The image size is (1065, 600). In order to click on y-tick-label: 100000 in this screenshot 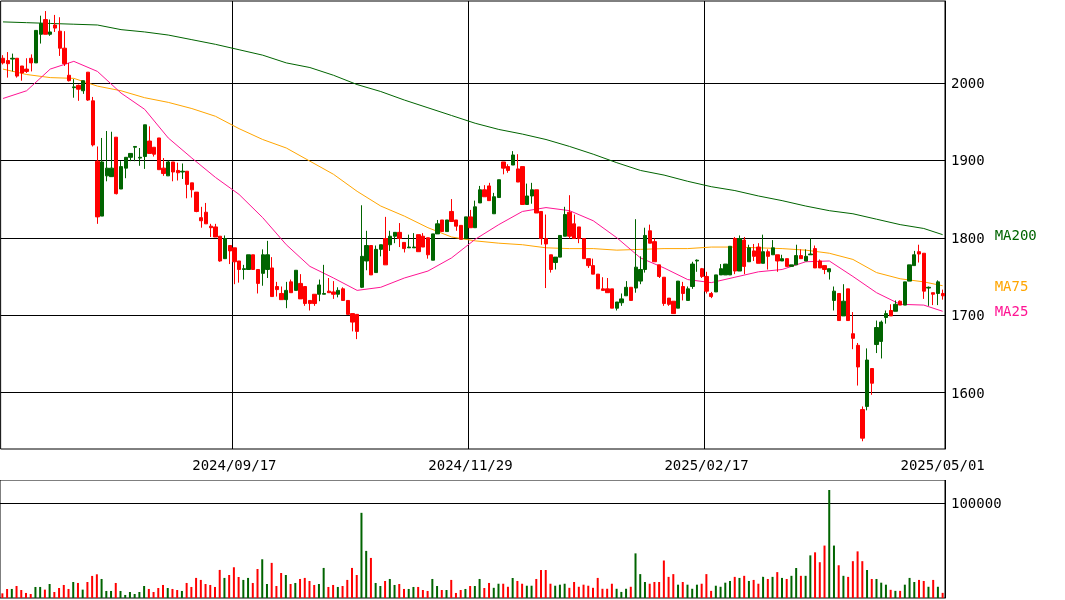, I will do `click(976, 502)`.